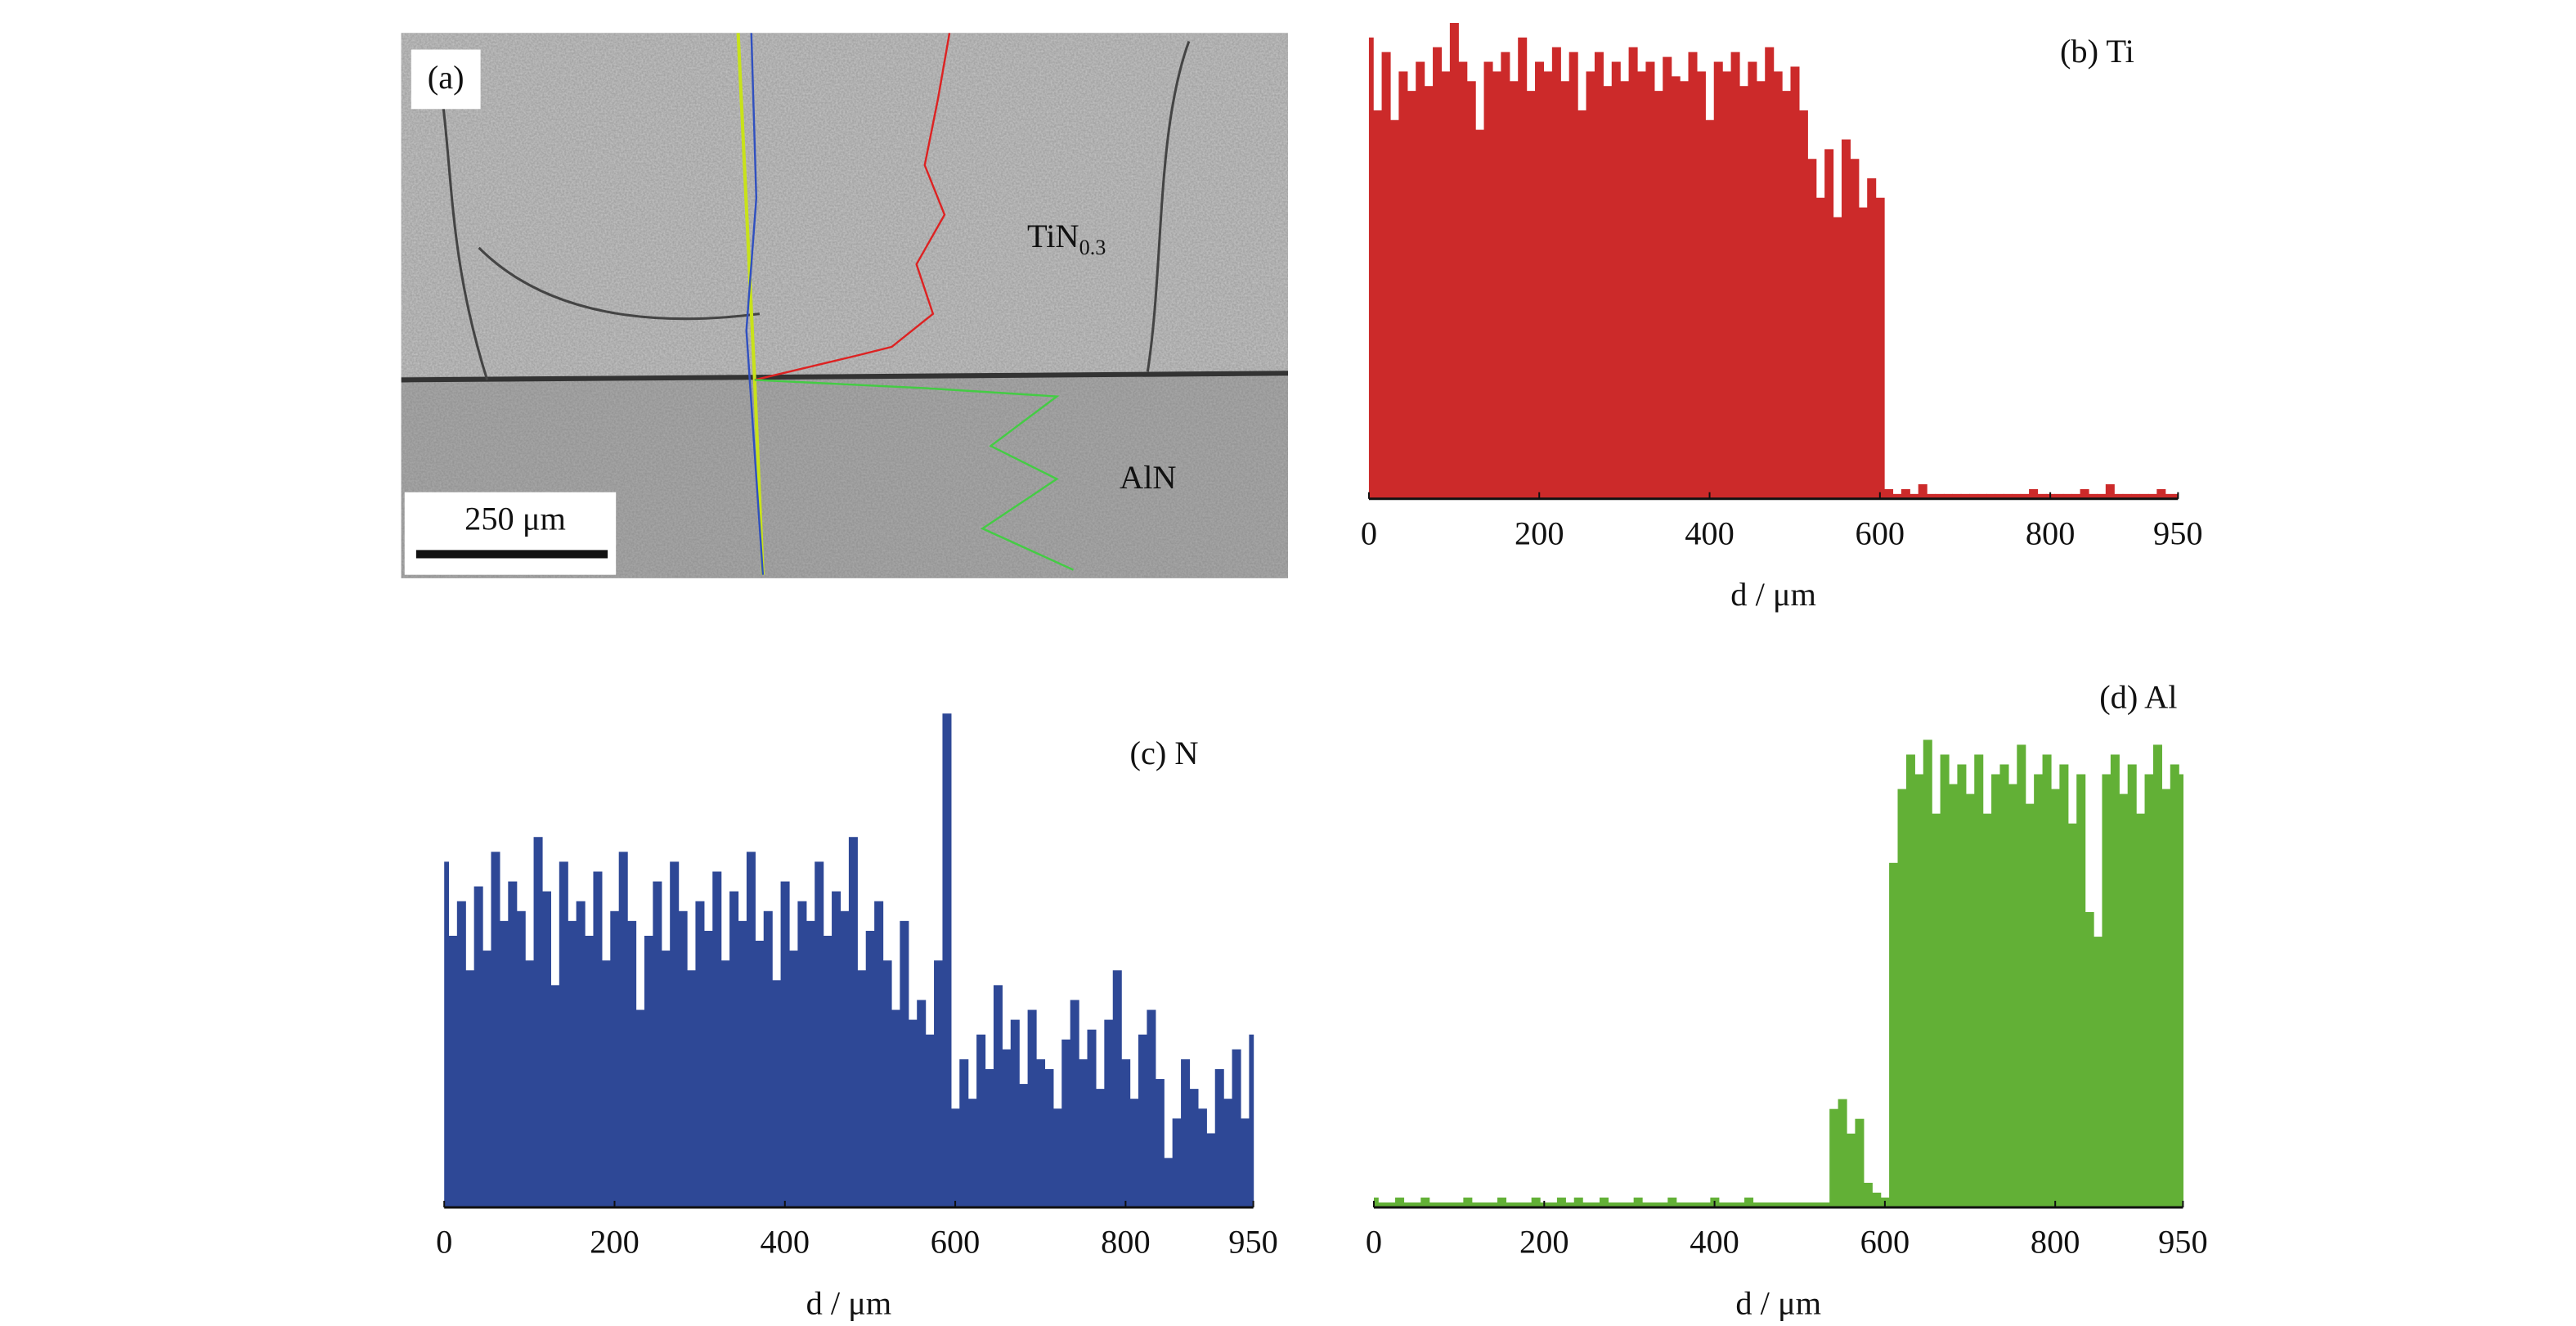 The height and width of the screenshot is (1326, 2576). Describe the element at coordinates (446, 77) in the screenshot. I see `panel-label: (a)` at that location.